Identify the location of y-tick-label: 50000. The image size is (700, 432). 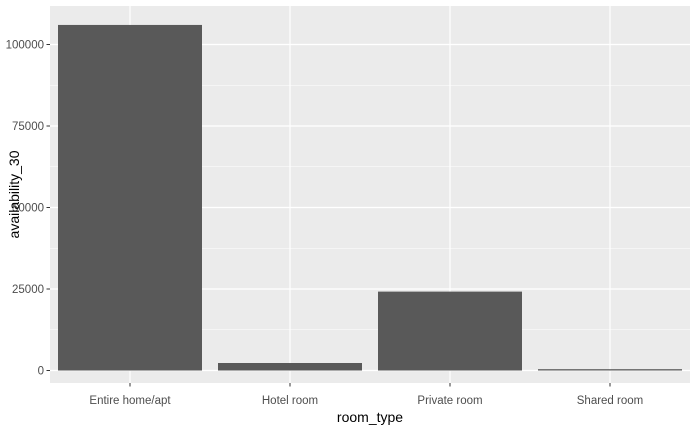
(28, 209).